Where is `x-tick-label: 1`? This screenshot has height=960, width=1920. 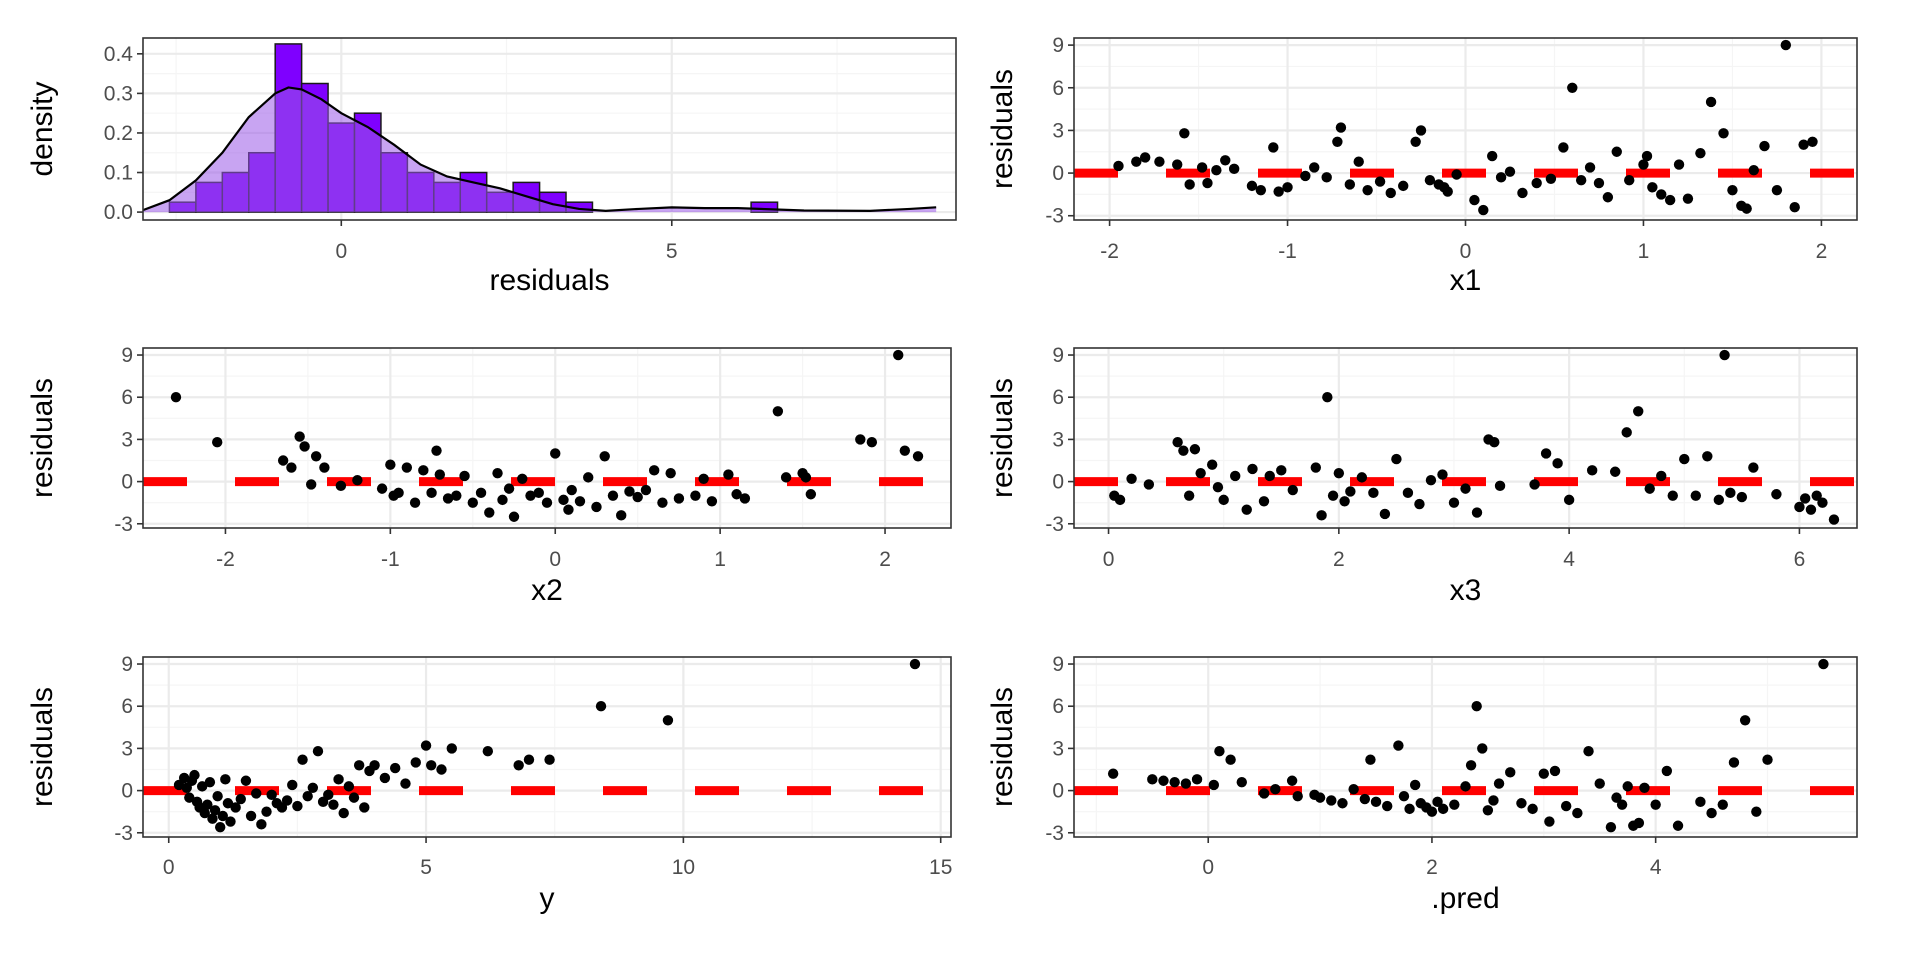
x-tick-label: 1 is located at coordinates (1644, 251).